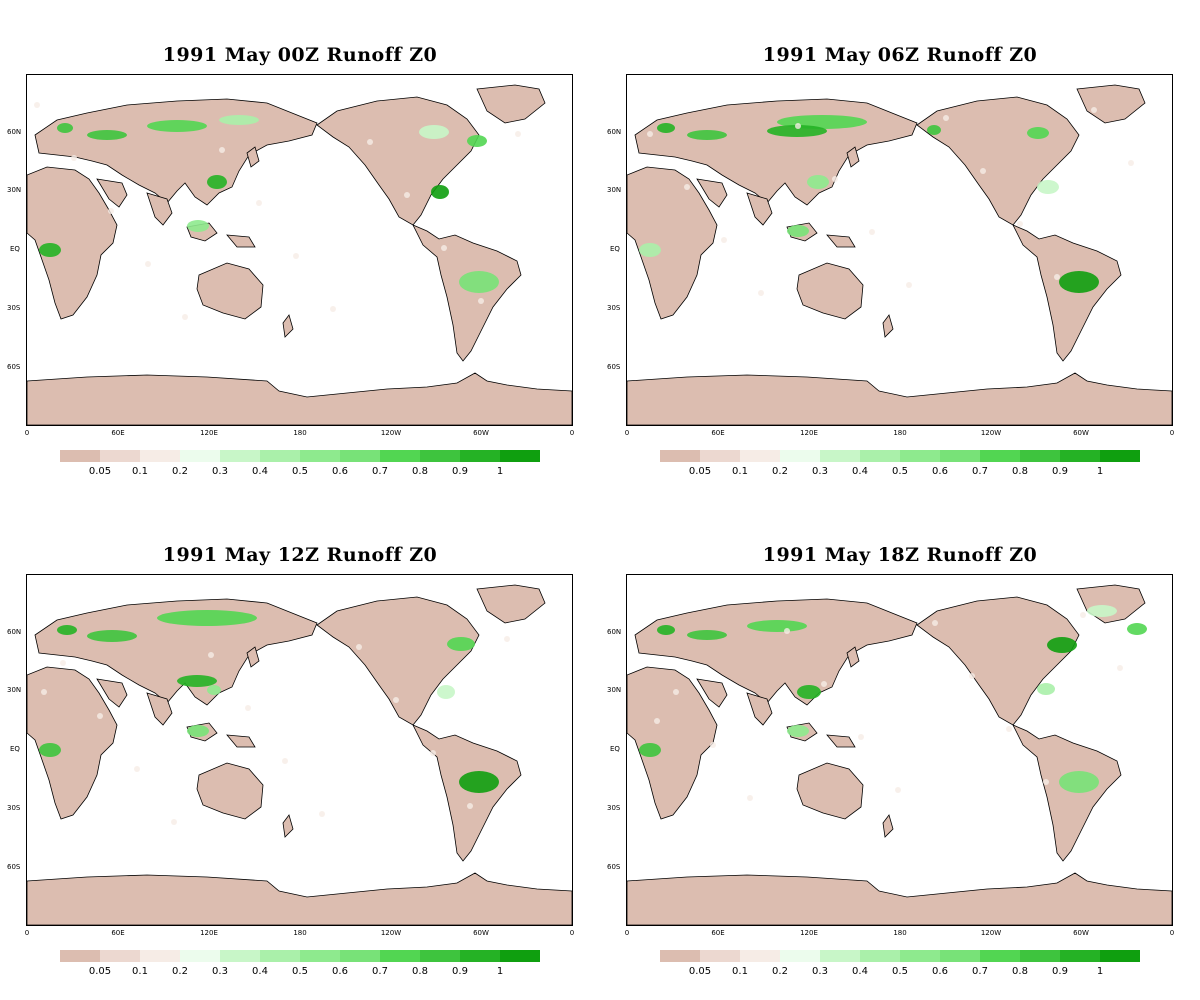 Image resolution: width=1200 pixels, height=1000 pixels. What do you see at coordinates (380, 471) in the screenshot?
I see `colorbar-label: 0.7` at bounding box center [380, 471].